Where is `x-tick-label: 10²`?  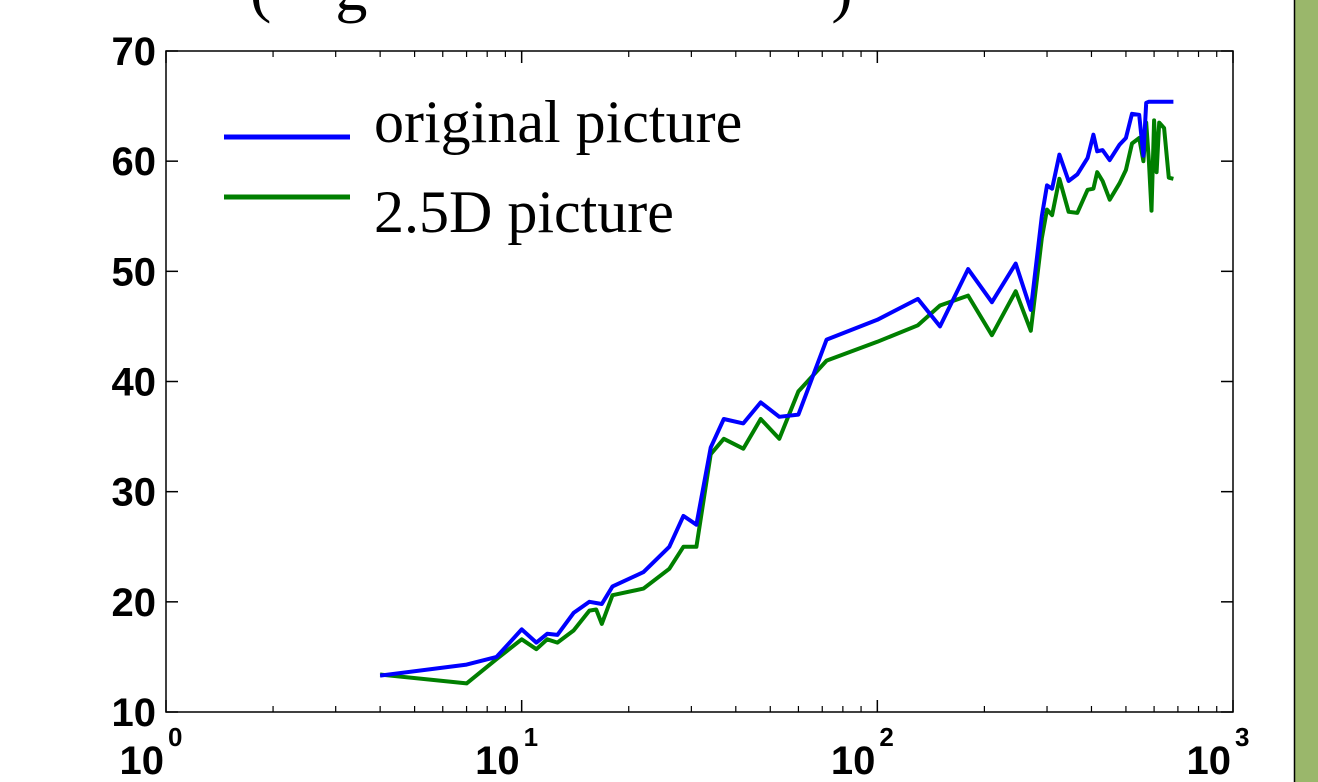 x-tick-label: 10² is located at coordinates (862, 752).